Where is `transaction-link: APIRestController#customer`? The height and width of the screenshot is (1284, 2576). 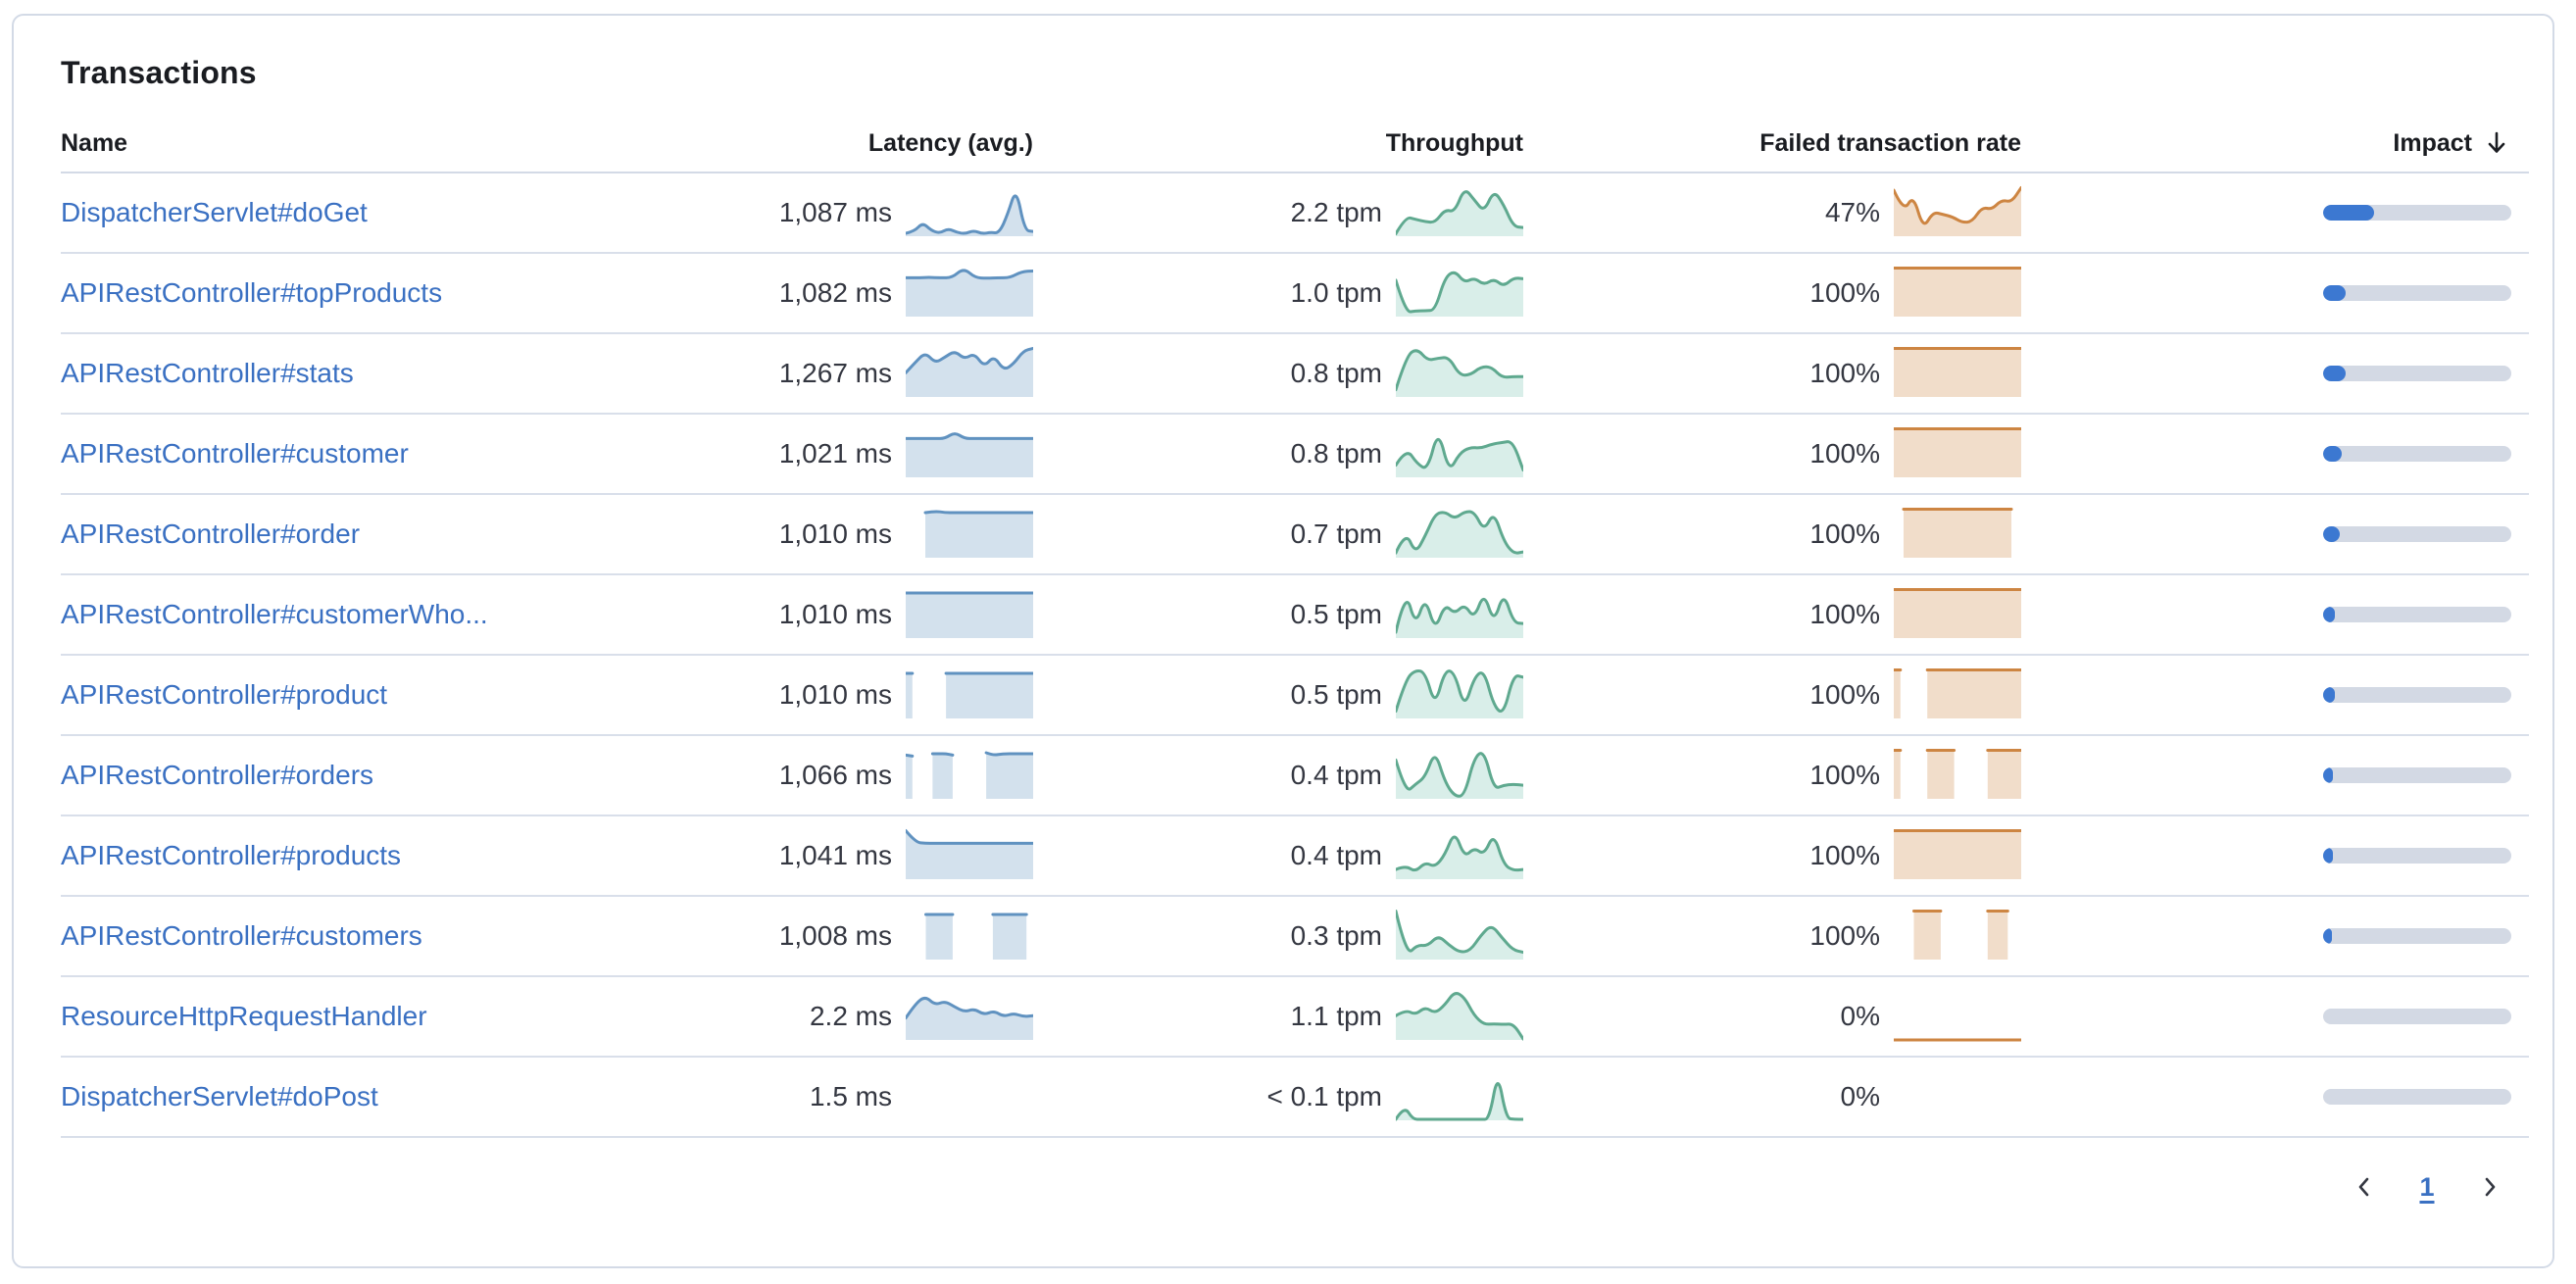
transaction-link: APIRestController#customer is located at coordinates (235, 453).